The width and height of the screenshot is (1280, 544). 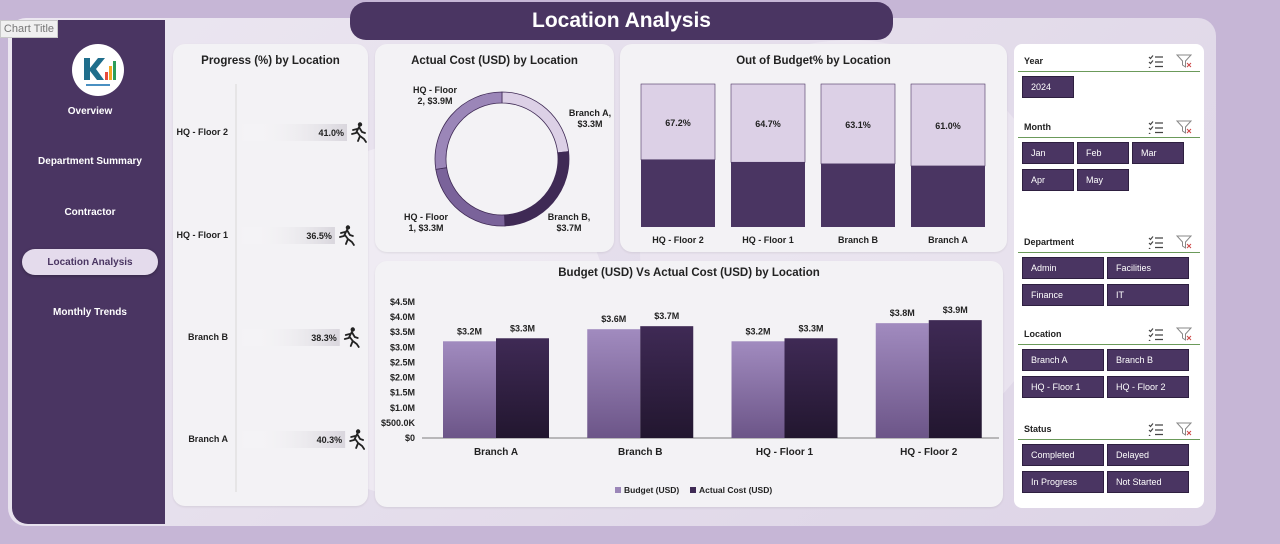 What do you see at coordinates (270, 61) in the screenshot?
I see `progress-chart-title: Progress (%) by Location` at bounding box center [270, 61].